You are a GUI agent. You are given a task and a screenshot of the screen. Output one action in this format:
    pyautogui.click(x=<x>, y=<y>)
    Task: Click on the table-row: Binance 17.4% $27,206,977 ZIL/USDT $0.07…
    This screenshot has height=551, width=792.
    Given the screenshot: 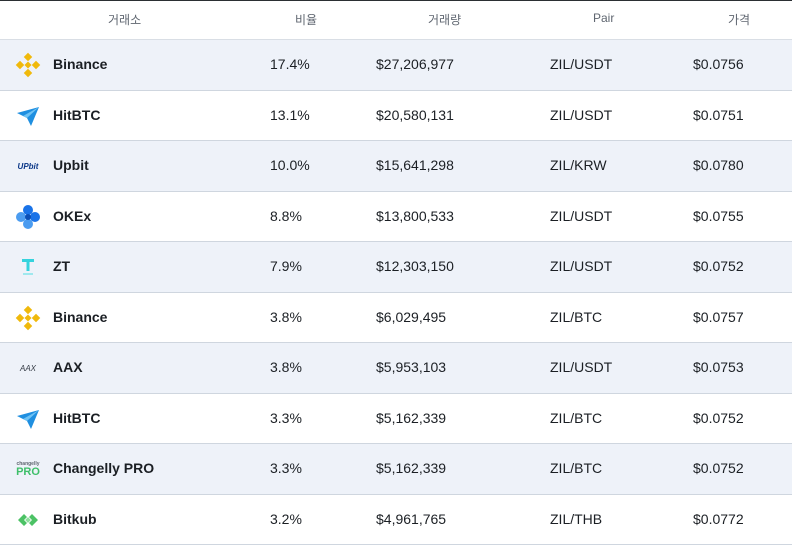 What is the action you would take?
    pyautogui.click(x=396, y=65)
    